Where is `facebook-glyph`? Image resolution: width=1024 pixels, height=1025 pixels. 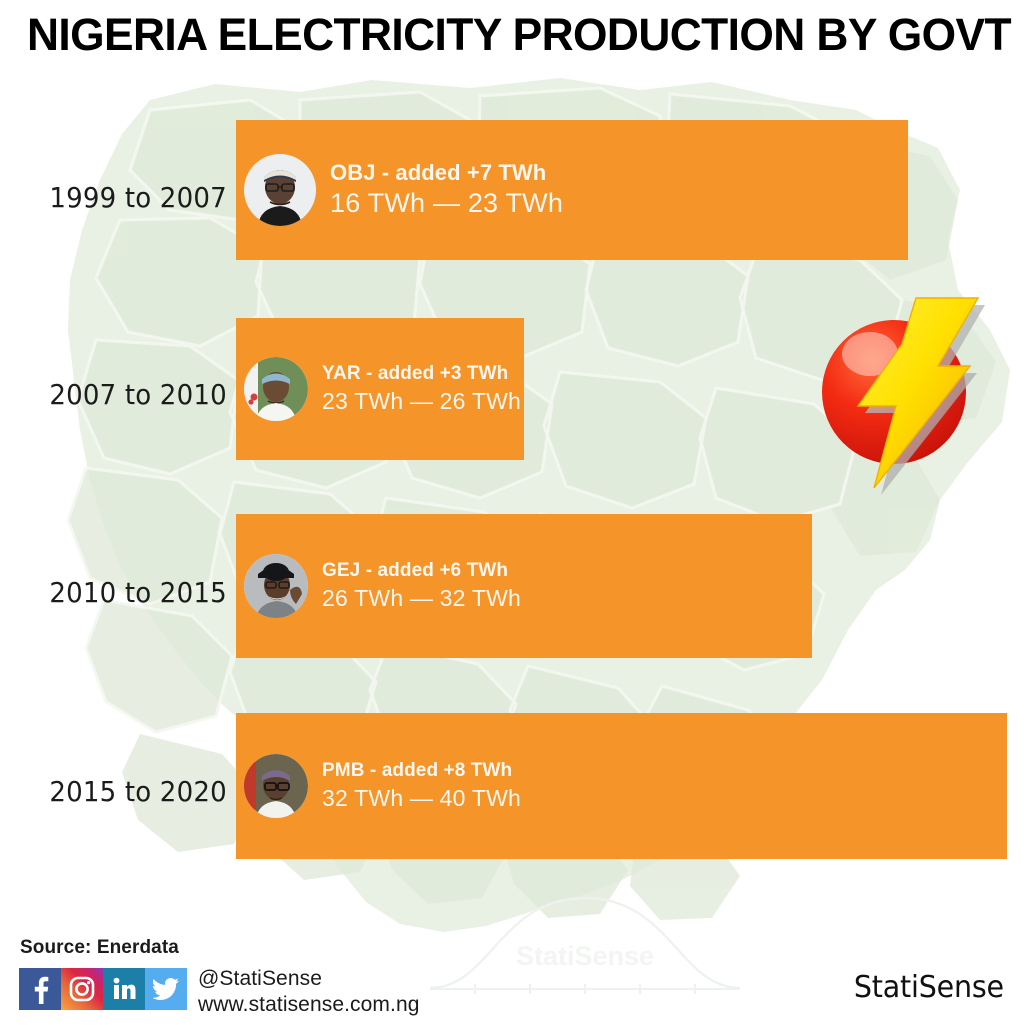
facebook-glyph is located at coordinates (41, 990).